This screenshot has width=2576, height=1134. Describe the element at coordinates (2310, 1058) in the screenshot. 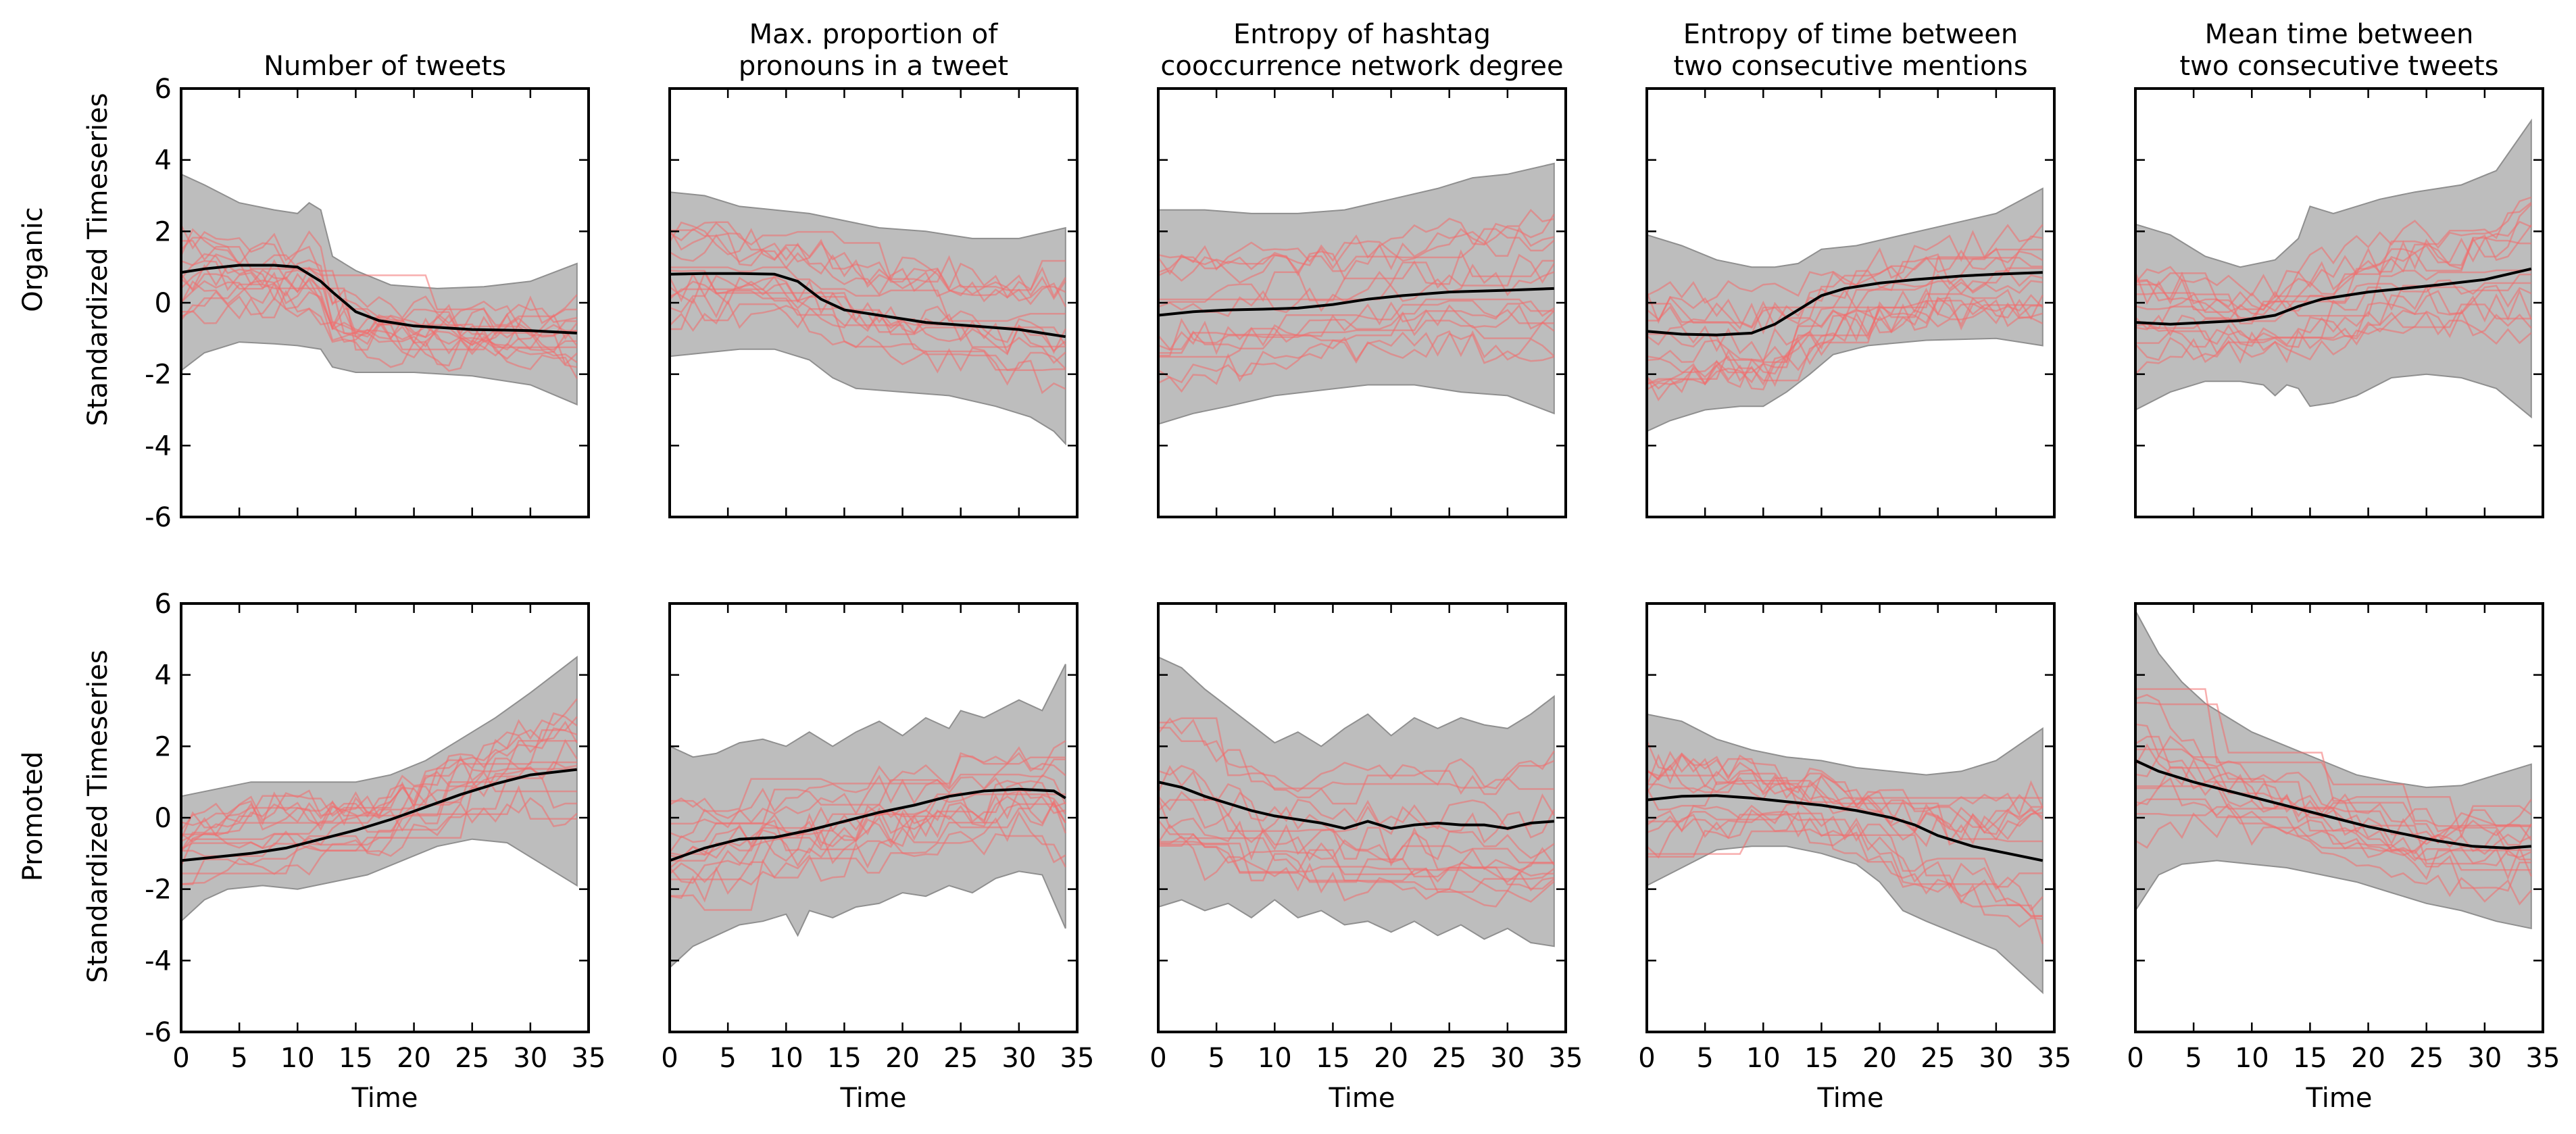

I see `x-tick-label: 15` at that location.